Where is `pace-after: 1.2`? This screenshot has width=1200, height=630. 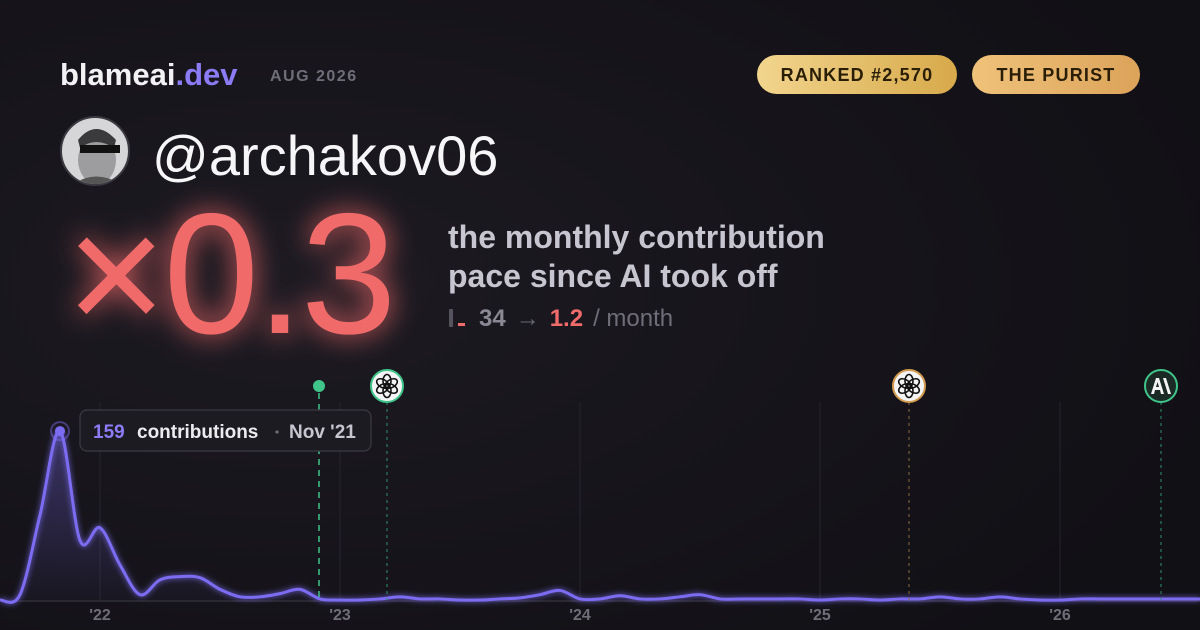
pace-after: 1.2 is located at coordinates (566, 318).